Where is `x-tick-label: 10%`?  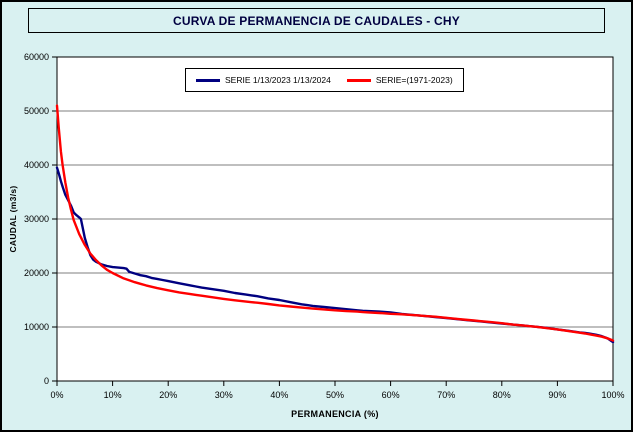 x-tick-label: 10% is located at coordinates (113, 395).